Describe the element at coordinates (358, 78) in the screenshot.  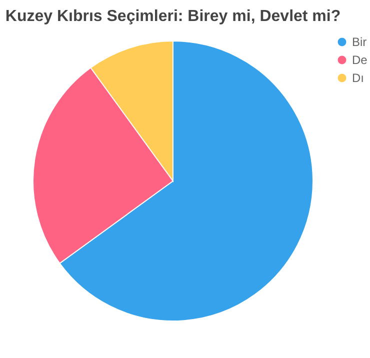
I see `legend-label: Dı` at that location.